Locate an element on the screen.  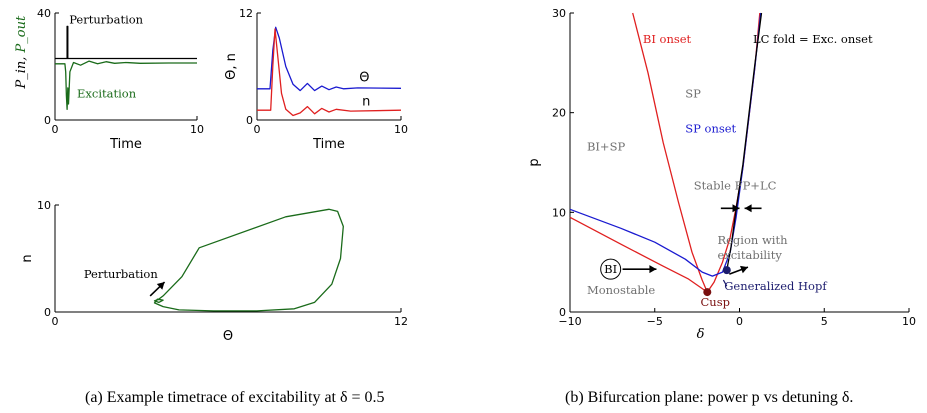
series-line-lc-fold-exc-onset is located at coordinates (744, 141).